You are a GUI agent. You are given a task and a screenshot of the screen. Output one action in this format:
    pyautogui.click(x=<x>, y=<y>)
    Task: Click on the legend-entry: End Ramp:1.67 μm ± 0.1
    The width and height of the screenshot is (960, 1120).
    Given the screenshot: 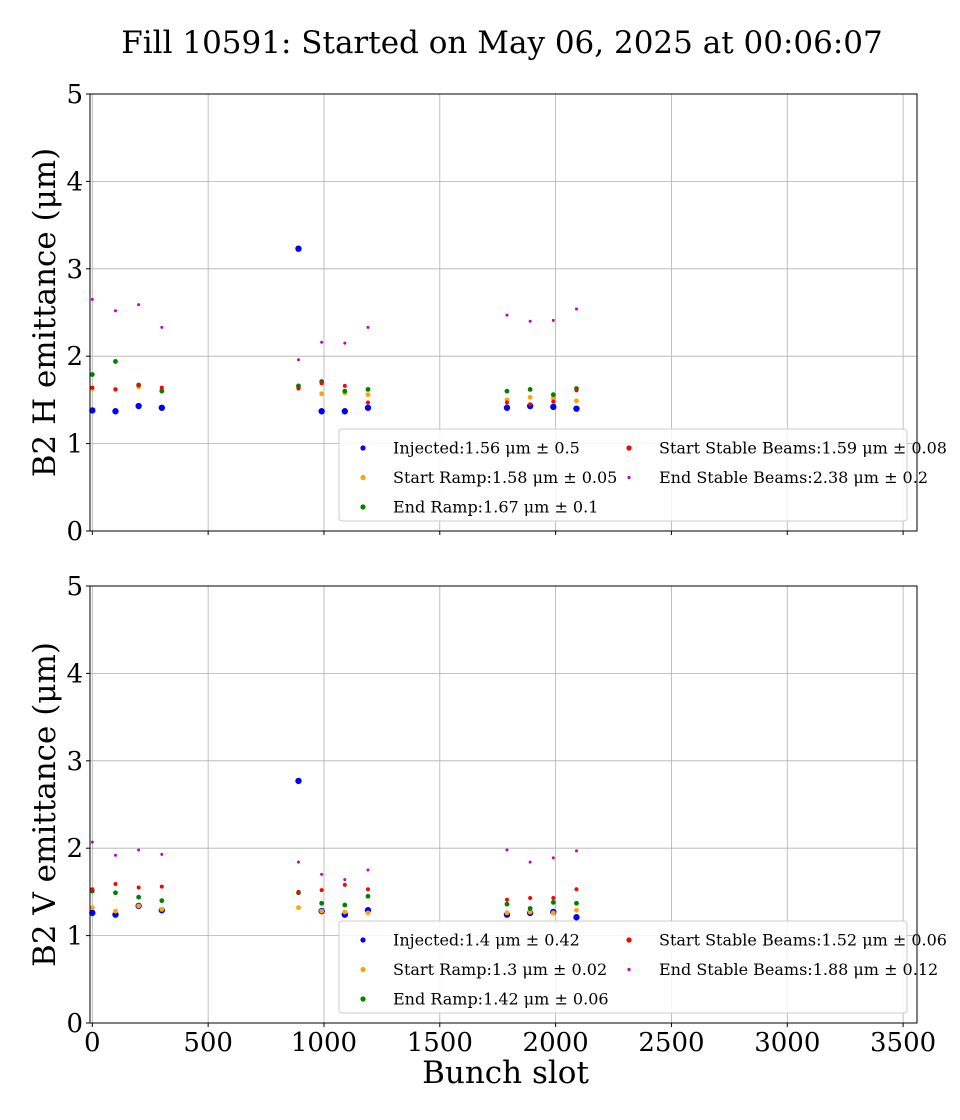 What is the action you would take?
    pyautogui.click(x=495, y=507)
    